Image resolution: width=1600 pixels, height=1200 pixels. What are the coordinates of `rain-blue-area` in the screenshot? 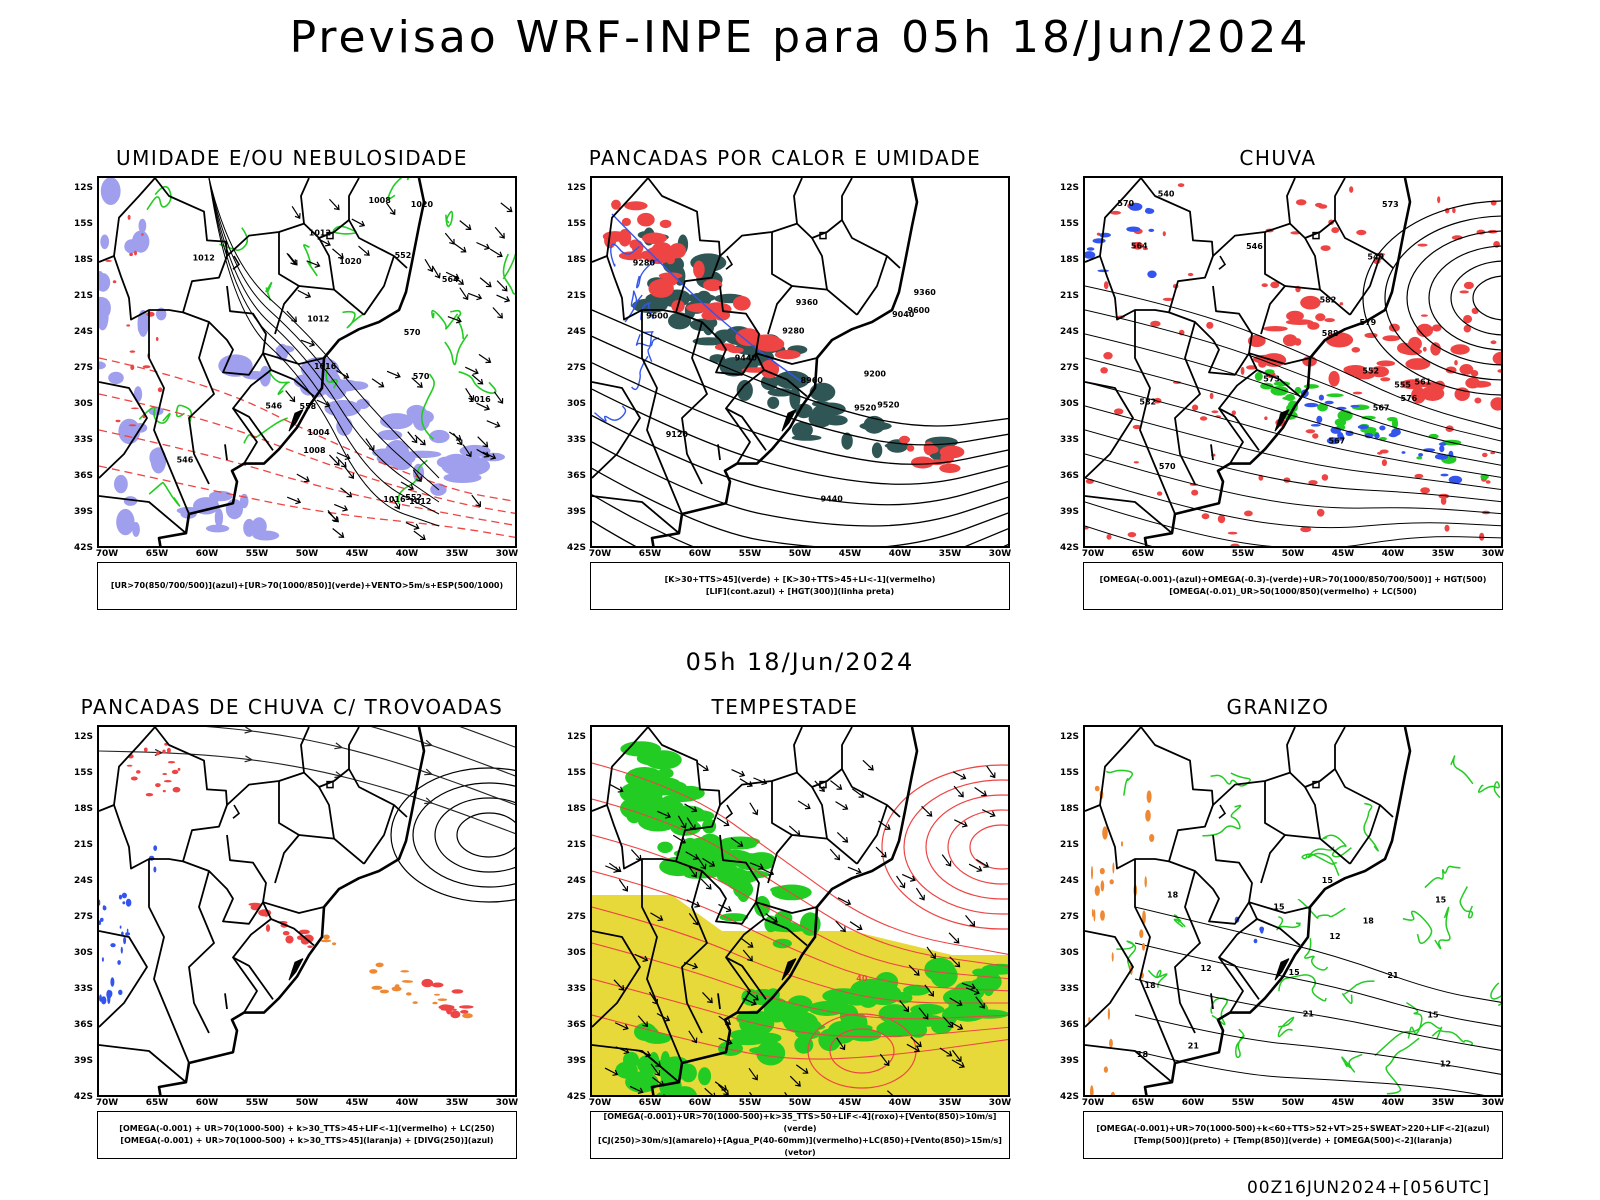 It's located at (1442, 444).